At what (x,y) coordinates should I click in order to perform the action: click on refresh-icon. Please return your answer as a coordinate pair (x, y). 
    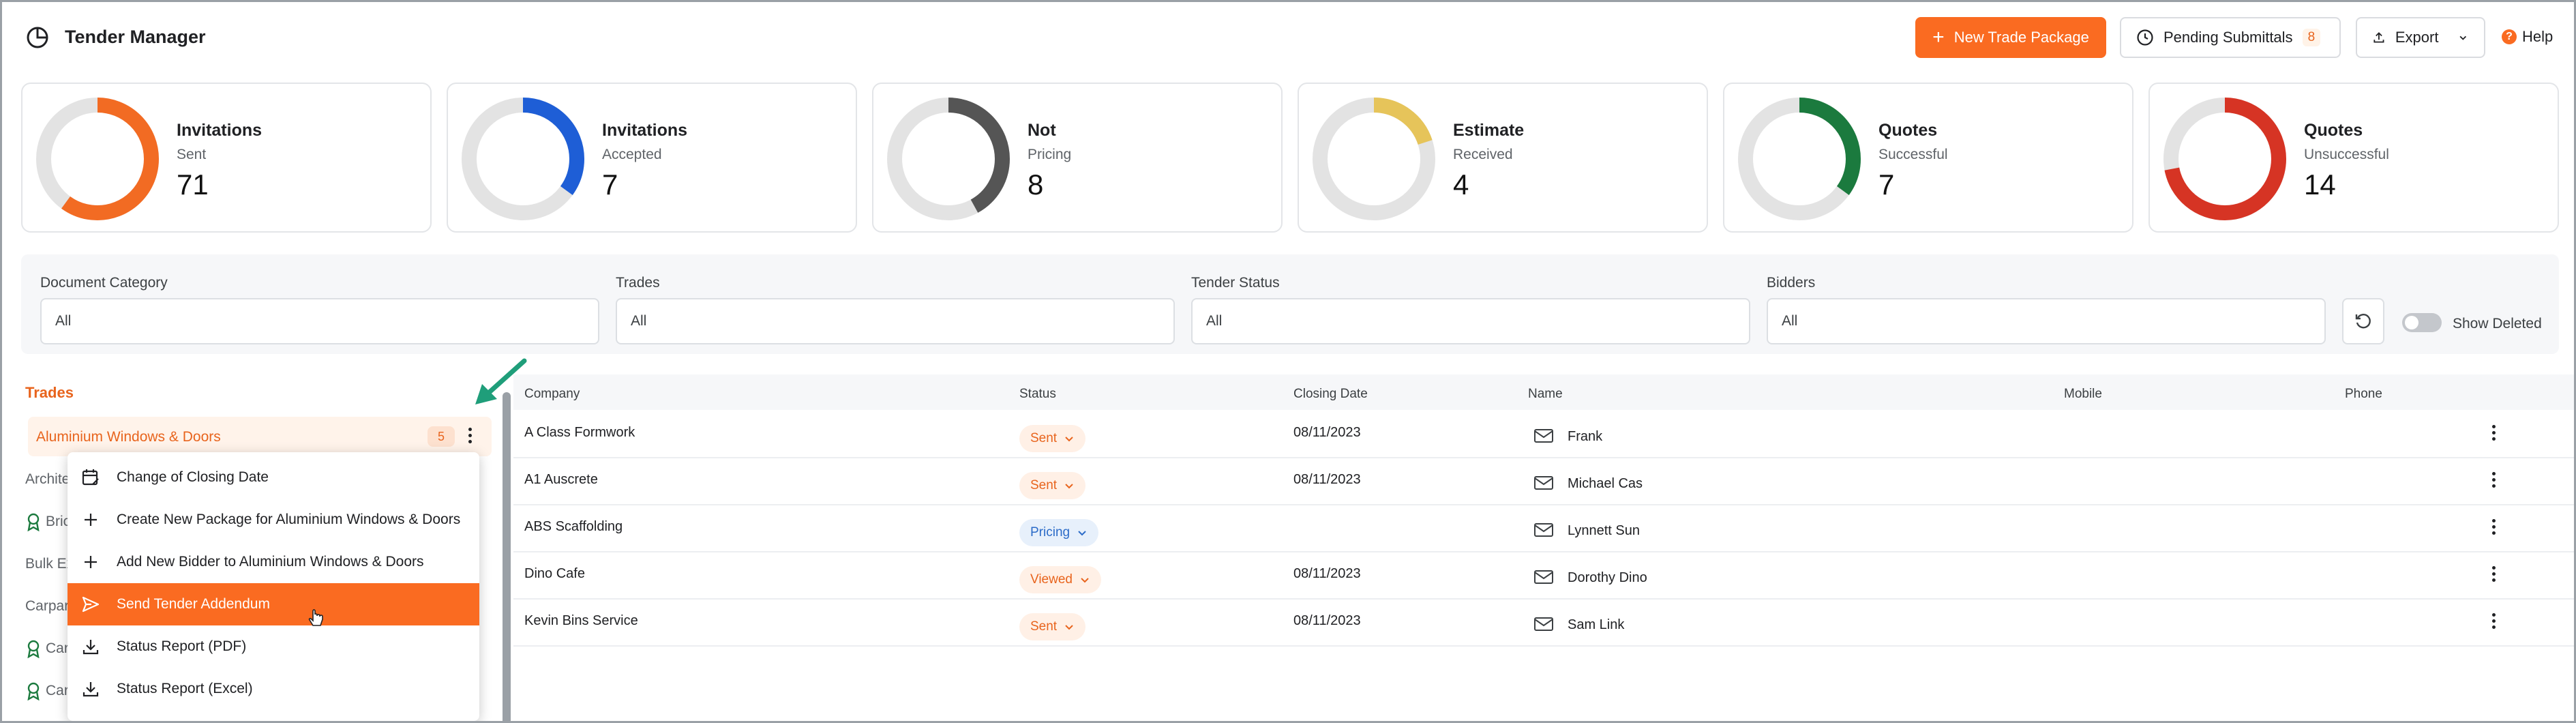
    Looking at the image, I should click on (2363, 321).